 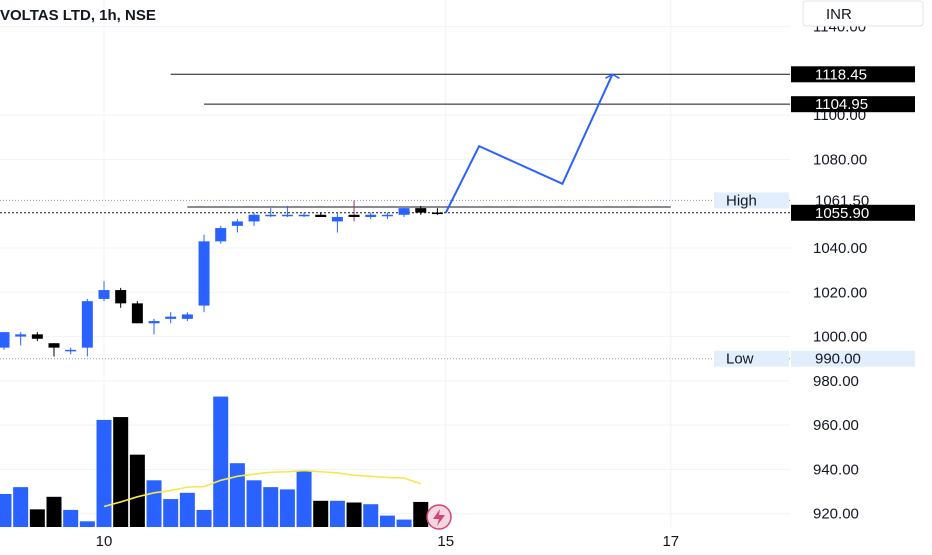 What do you see at coordinates (836, 425) in the screenshot?
I see `y-tick-label: 960.00` at bounding box center [836, 425].